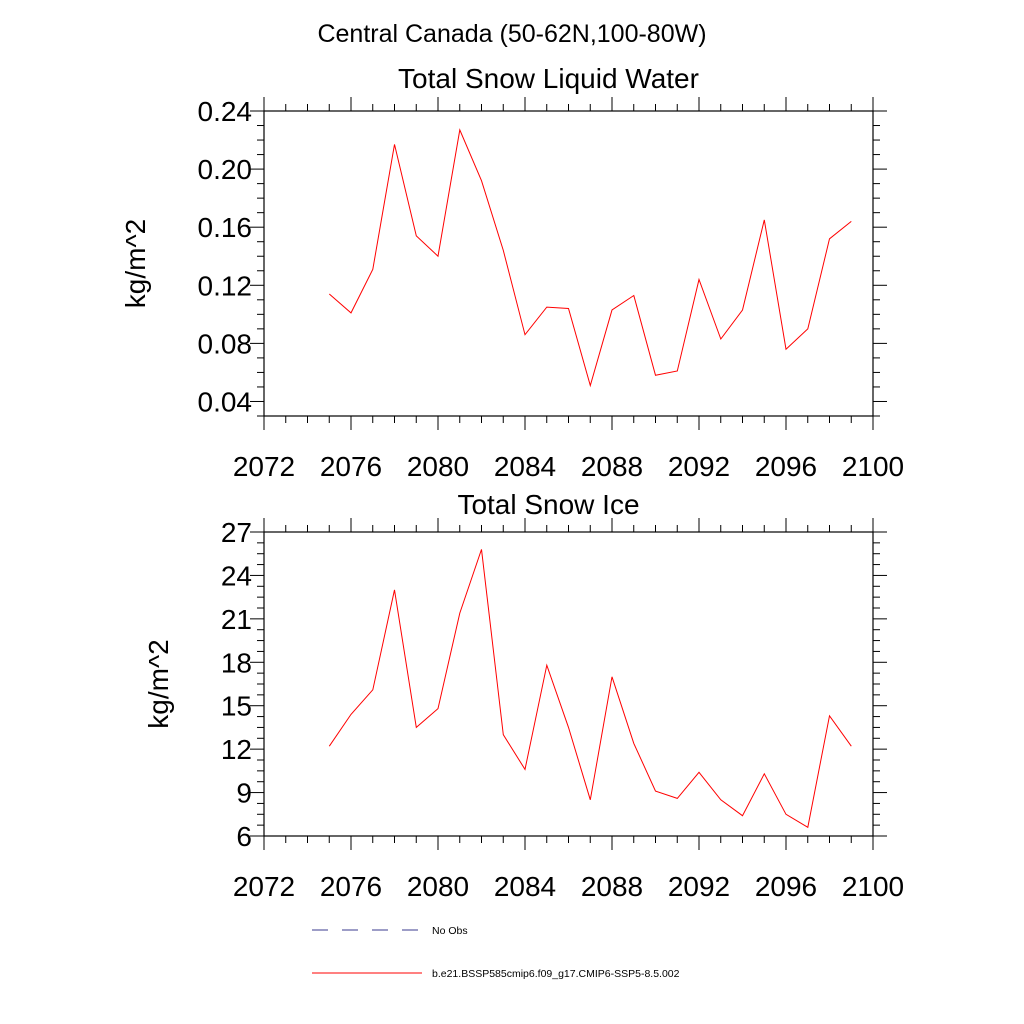 Image resolution: width=1024 pixels, height=1024 pixels. What do you see at coordinates (225, 227) in the screenshot?
I see `y-tick-label: 0.16` at bounding box center [225, 227].